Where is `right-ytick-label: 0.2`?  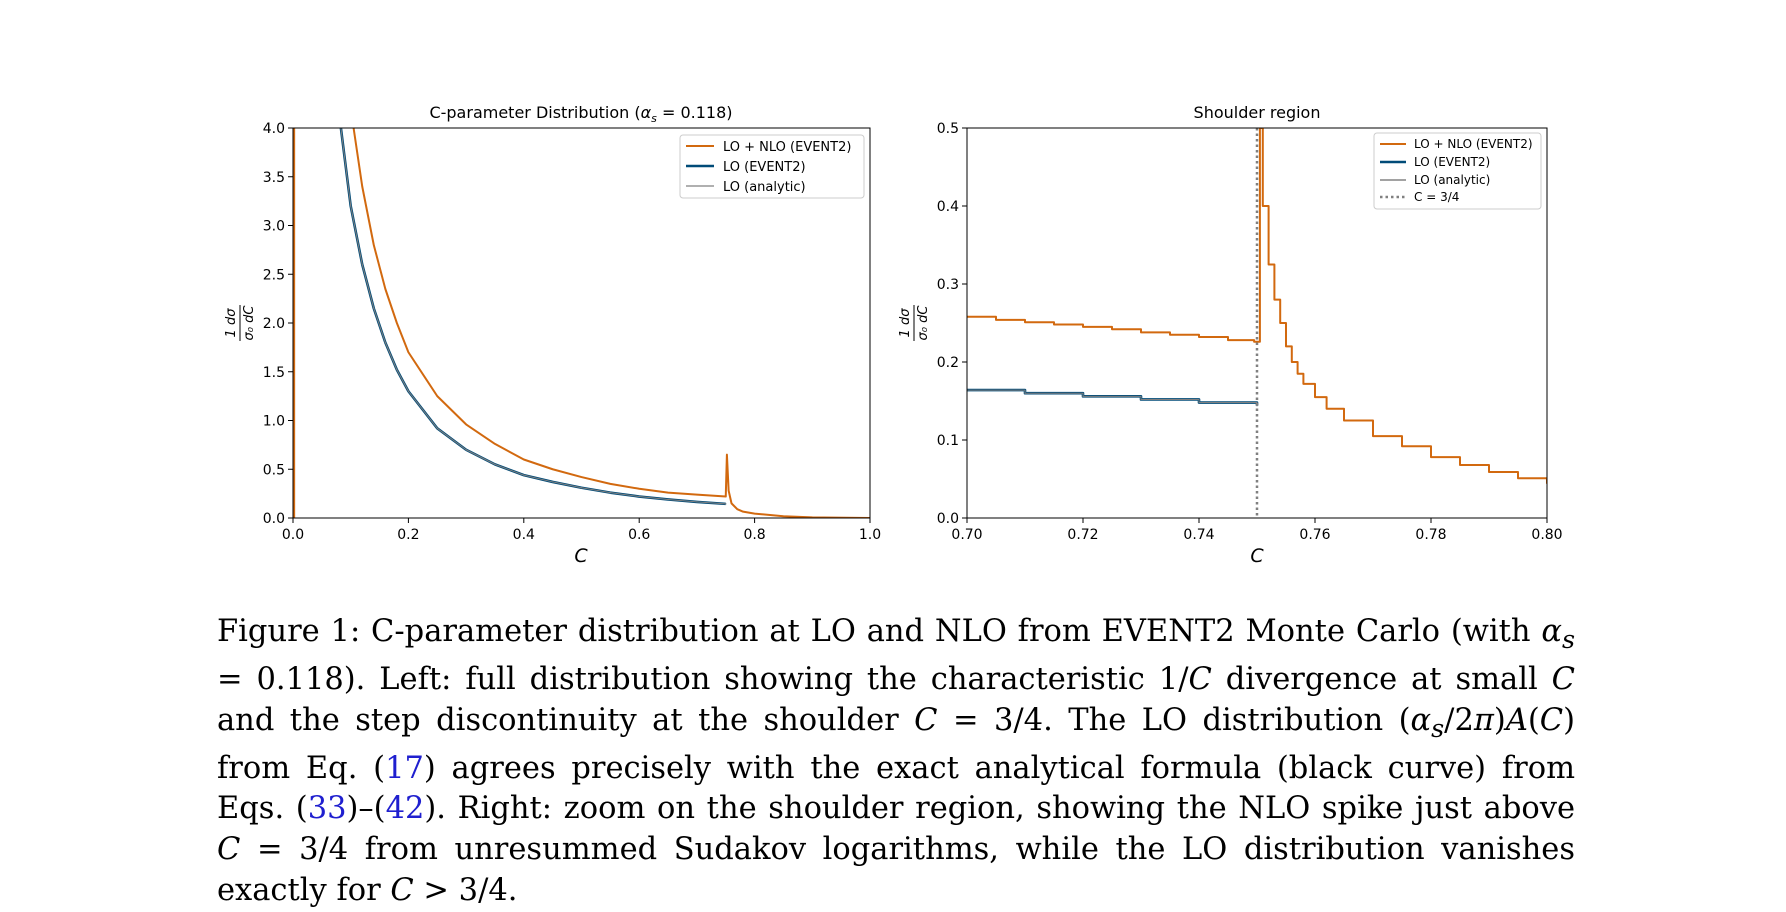 right-ytick-label: 0.2 is located at coordinates (948, 363).